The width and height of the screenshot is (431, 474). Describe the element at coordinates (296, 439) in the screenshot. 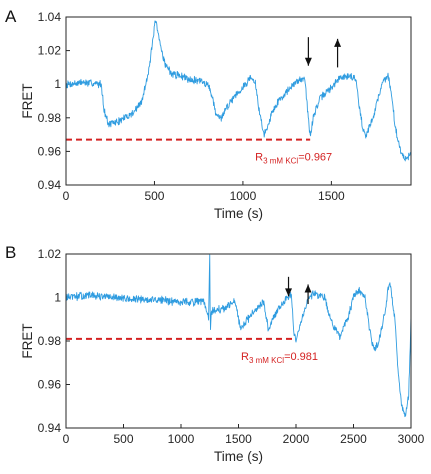

I see `panel-b-x-tick-label: 2000` at that location.